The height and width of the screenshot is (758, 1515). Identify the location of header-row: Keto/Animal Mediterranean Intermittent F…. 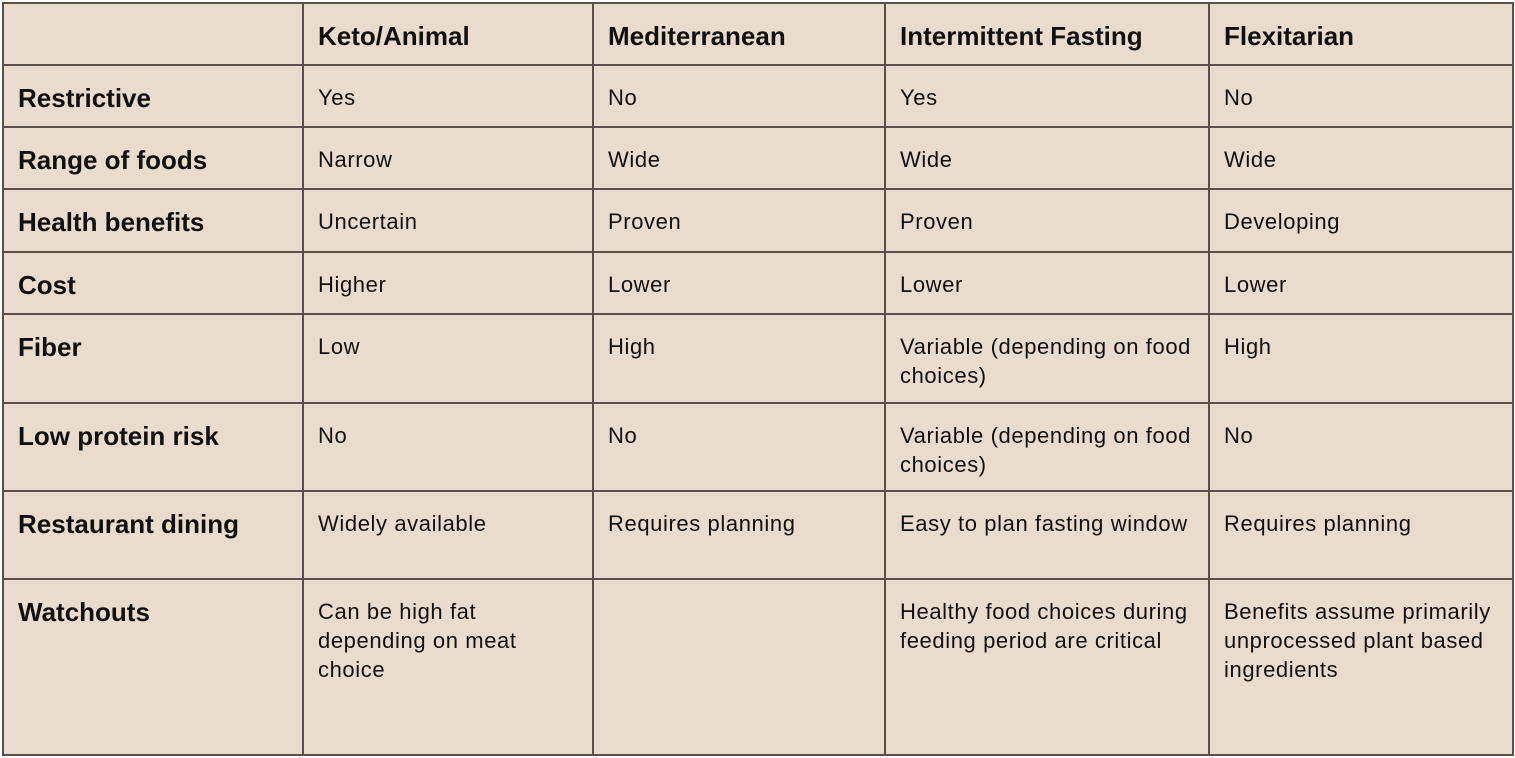
(758, 34).